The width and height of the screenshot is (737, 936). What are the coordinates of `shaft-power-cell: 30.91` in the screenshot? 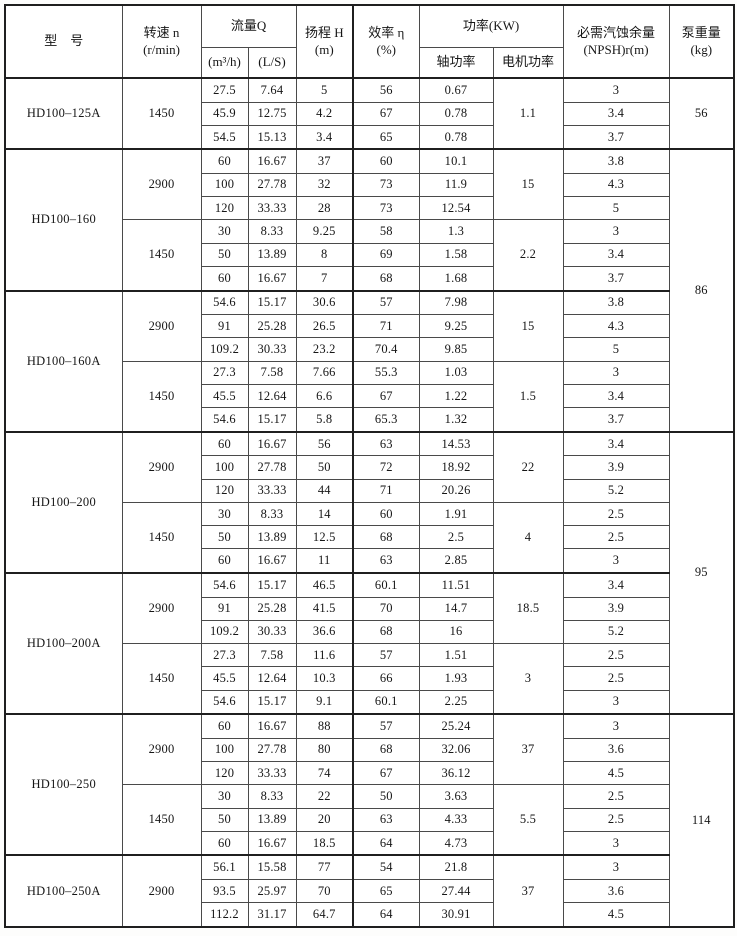 It's located at (456, 915).